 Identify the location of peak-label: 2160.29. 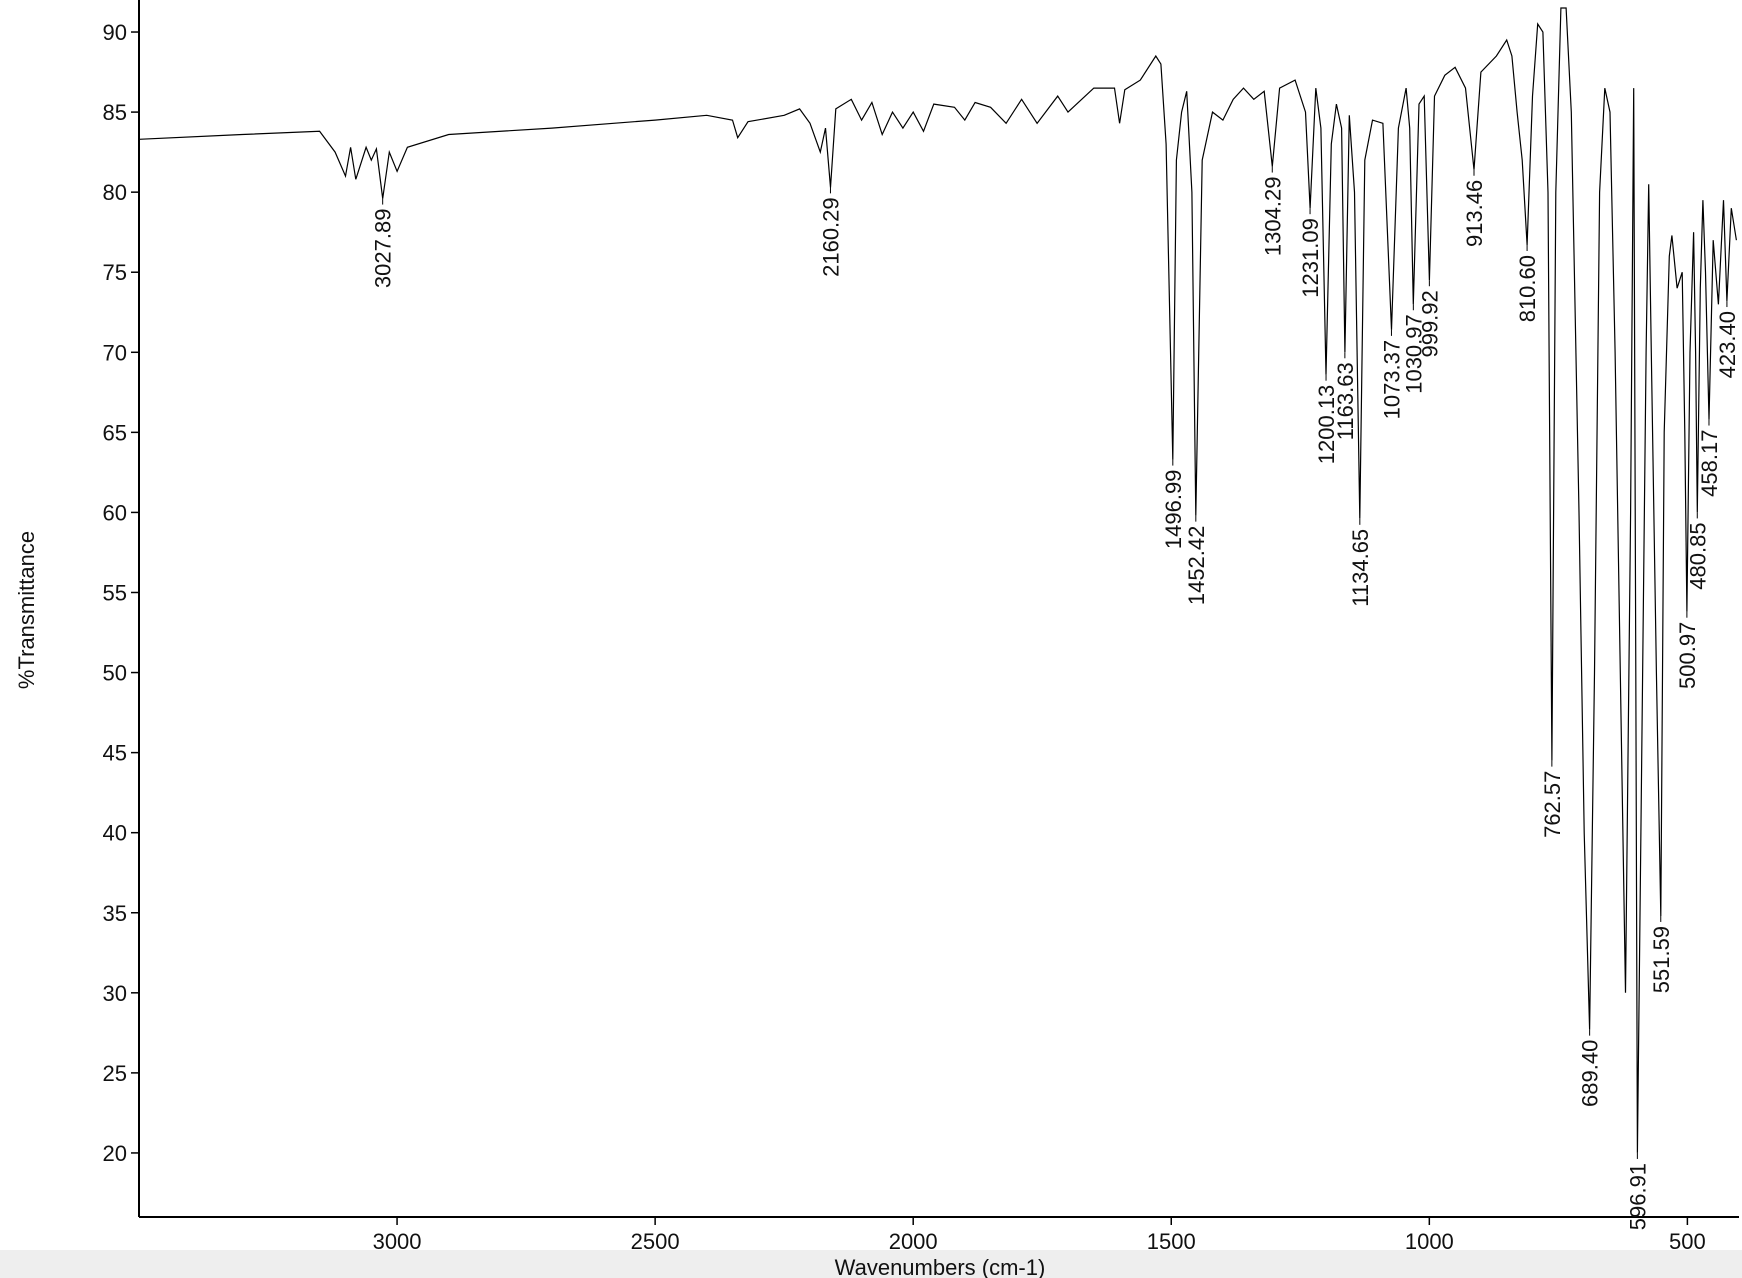
(830, 237).